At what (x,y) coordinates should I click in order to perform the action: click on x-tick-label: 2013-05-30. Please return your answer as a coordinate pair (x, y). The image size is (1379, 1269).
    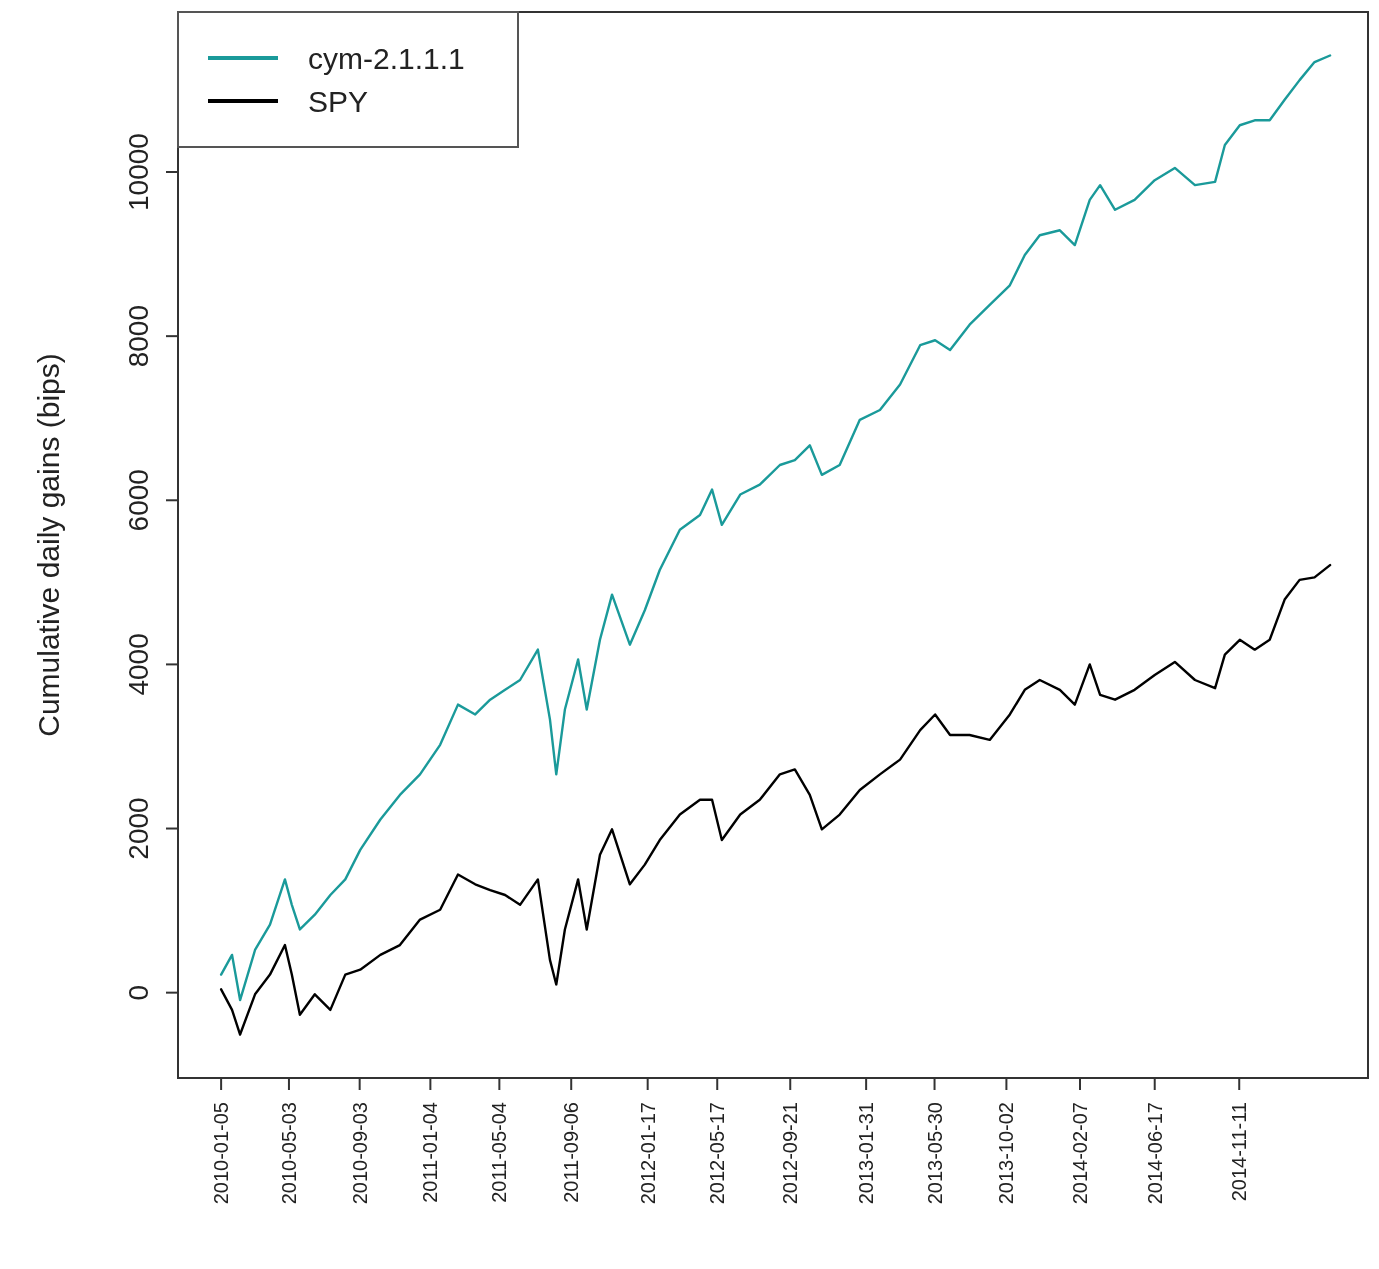
    Looking at the image, I should click on (934, 1153).